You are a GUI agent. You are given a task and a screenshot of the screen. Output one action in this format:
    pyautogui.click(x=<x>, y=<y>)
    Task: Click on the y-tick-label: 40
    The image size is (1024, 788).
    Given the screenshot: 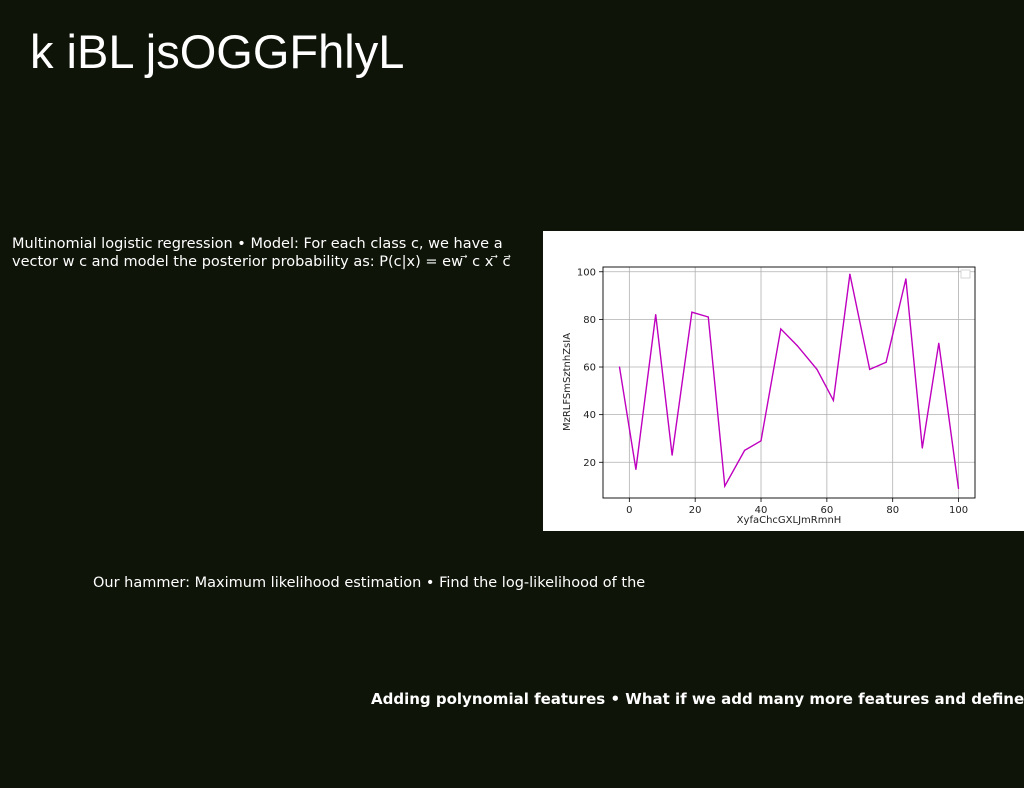 What is the action you would take?
    pyautogui.click(x=589, y=415)
    